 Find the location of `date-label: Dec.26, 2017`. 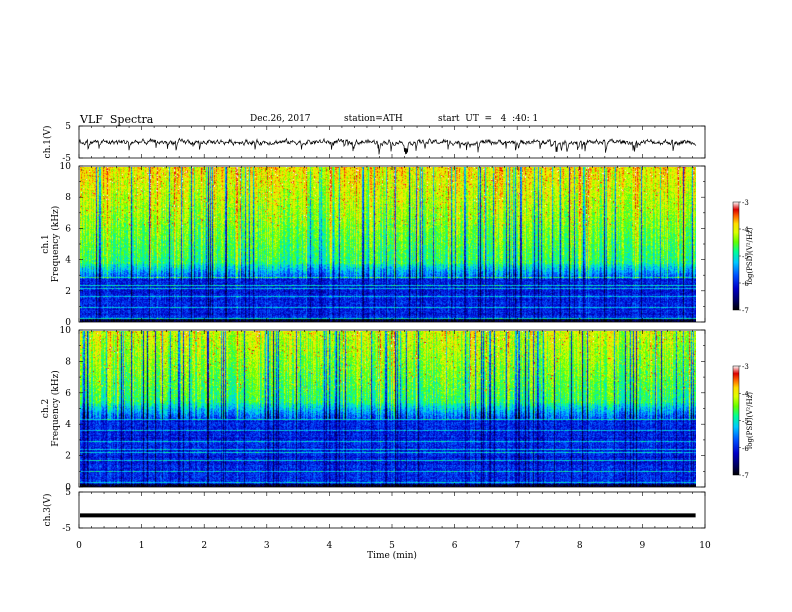

date-label: Dec.26, 2017 is located at coordinates (280, 119).